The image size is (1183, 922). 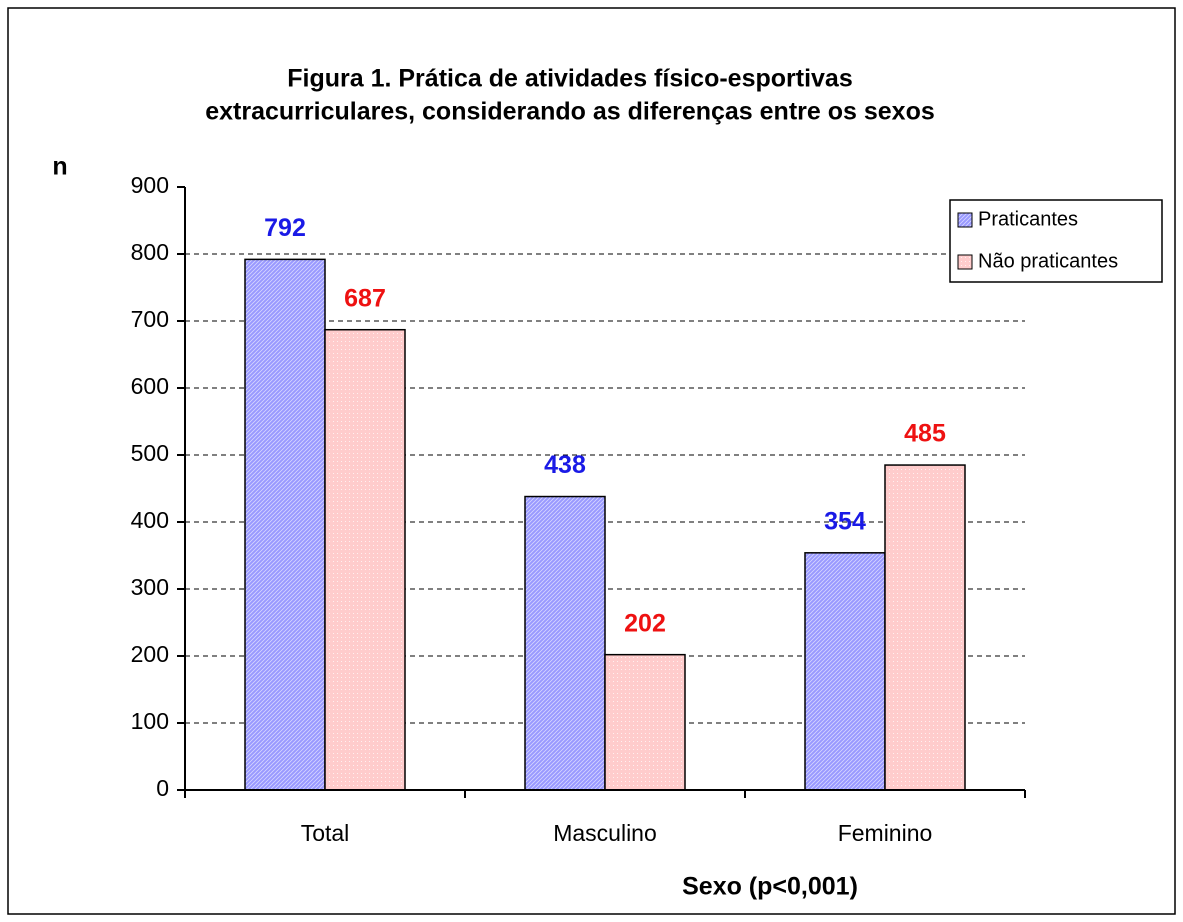 I want to click on y-tick-label: 700, so click(x=150, y=319).